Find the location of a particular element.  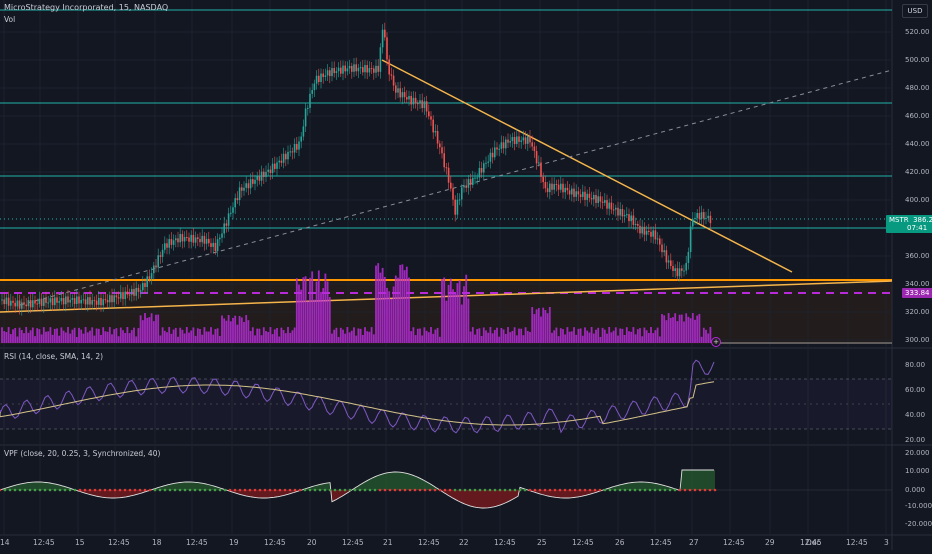

plus-icon: + is located at coordinates (716, 342).